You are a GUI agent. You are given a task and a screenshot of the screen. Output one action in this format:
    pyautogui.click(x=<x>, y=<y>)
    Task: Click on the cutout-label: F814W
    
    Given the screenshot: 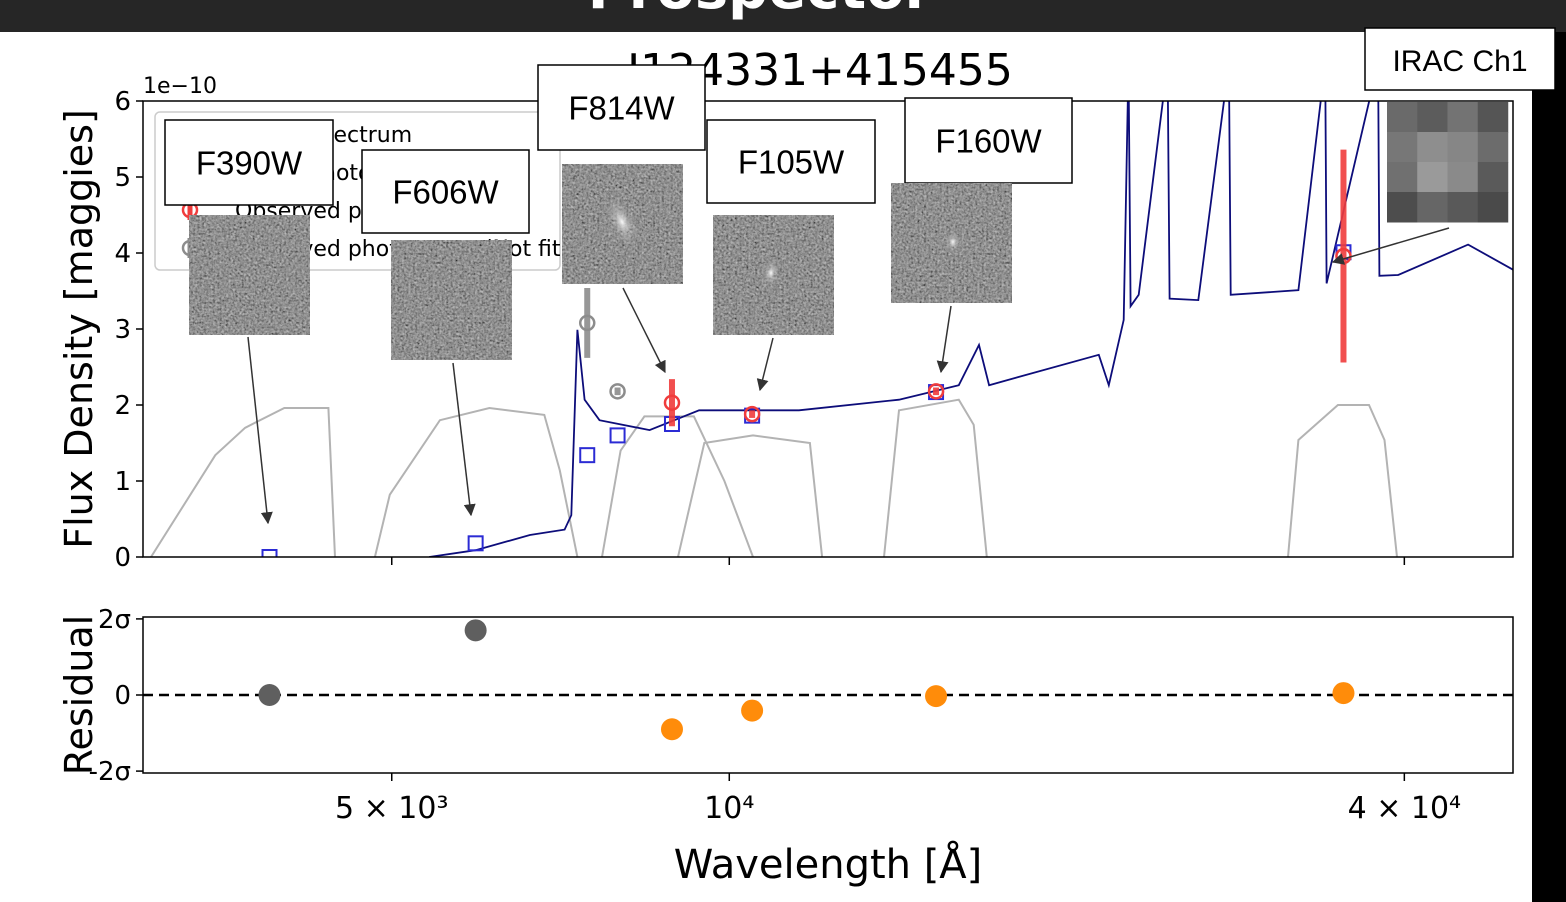 What is the action you would take?
    pyautogui.click(x=621, y=108)
    